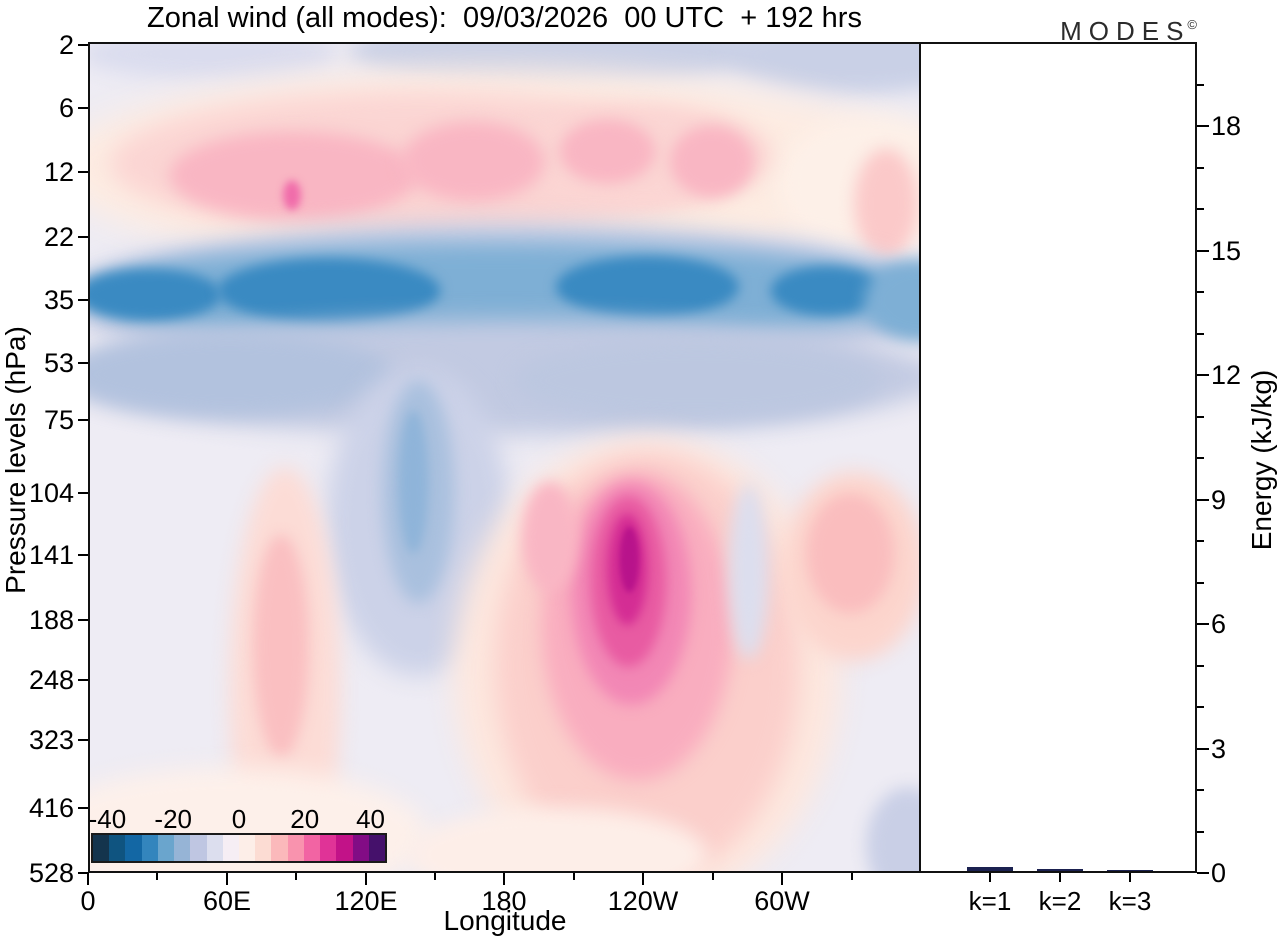 This screenshot has height=942, width=1280. I want to click on longitude-tick-label: 60W, so click(782, 901).